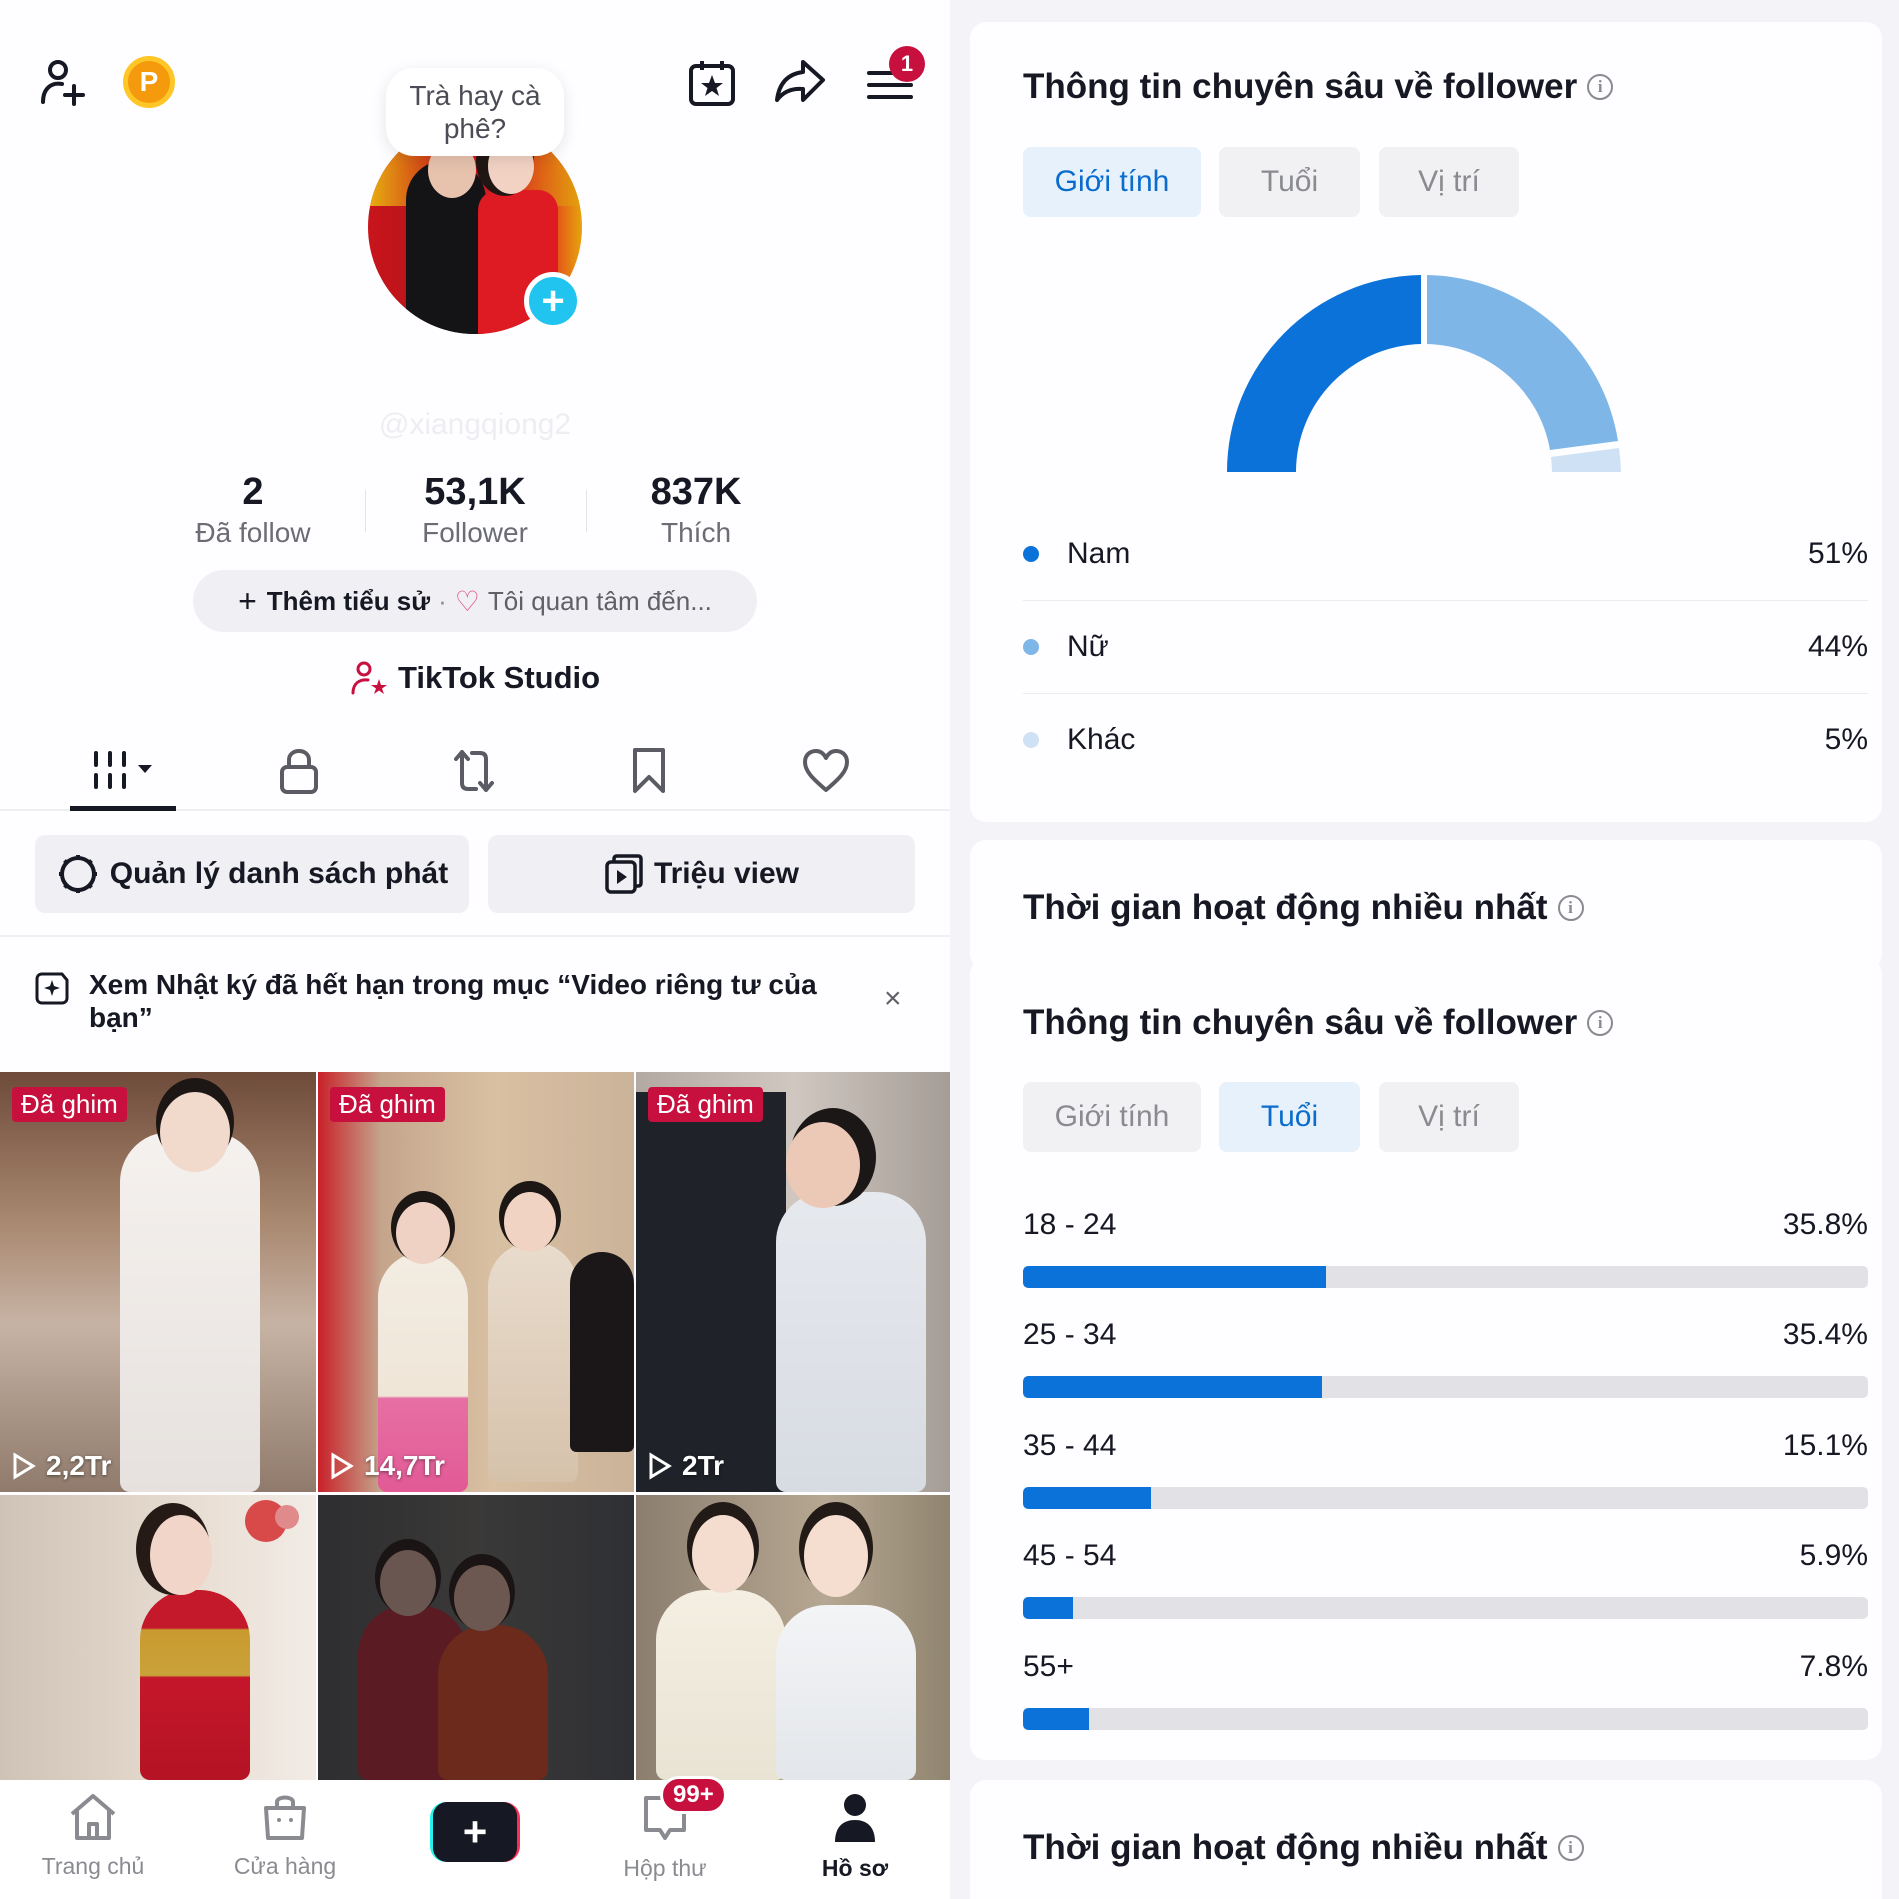  I want to click on nav-home-label: Trang chủ, so click(93, 1866).